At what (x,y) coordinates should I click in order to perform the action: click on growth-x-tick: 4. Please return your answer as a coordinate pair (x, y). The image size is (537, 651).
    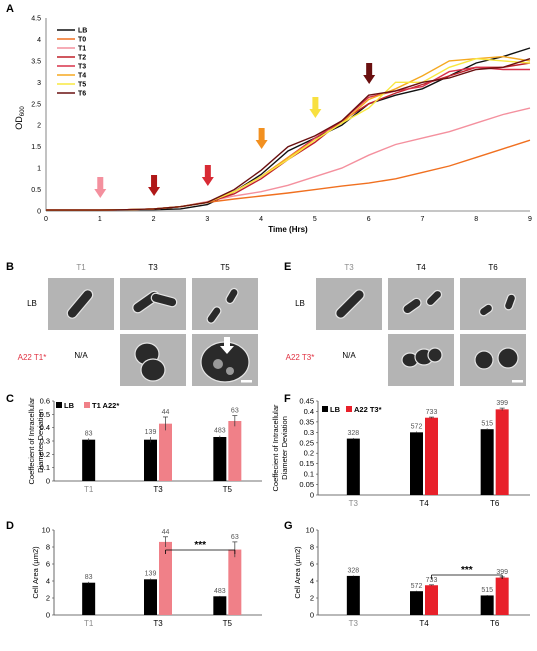
    Looking at the image, I should click on (261, 219).